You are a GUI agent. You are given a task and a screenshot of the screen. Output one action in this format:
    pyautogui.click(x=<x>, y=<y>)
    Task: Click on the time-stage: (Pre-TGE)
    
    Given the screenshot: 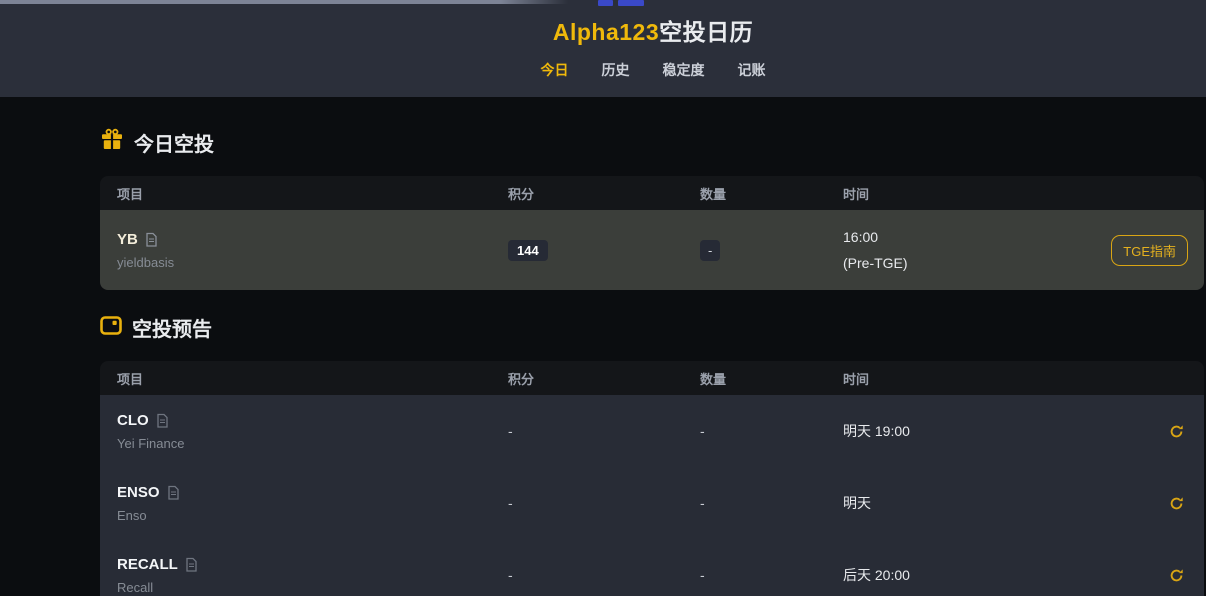 What is the action you would take?
    pyautogui.click(x=875, y=263)
    